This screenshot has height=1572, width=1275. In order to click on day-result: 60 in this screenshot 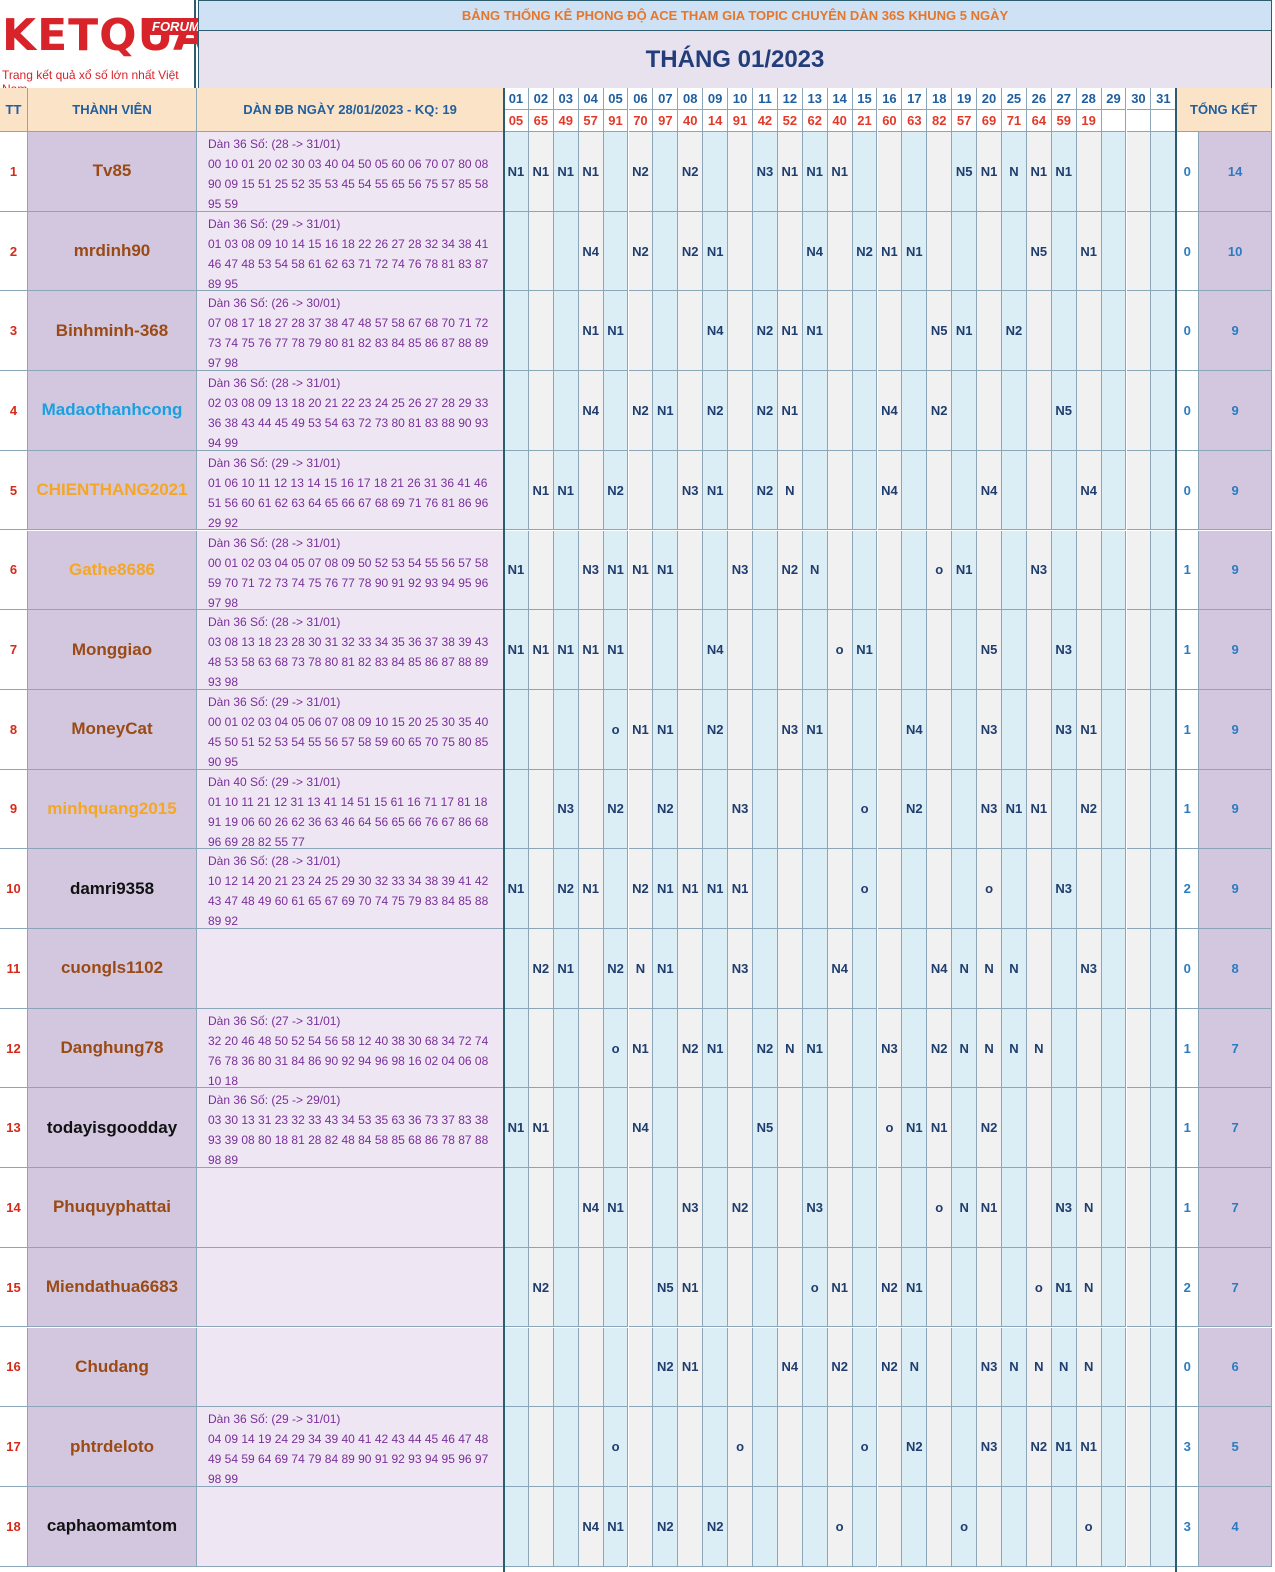, I will do `click(890, 121)`.